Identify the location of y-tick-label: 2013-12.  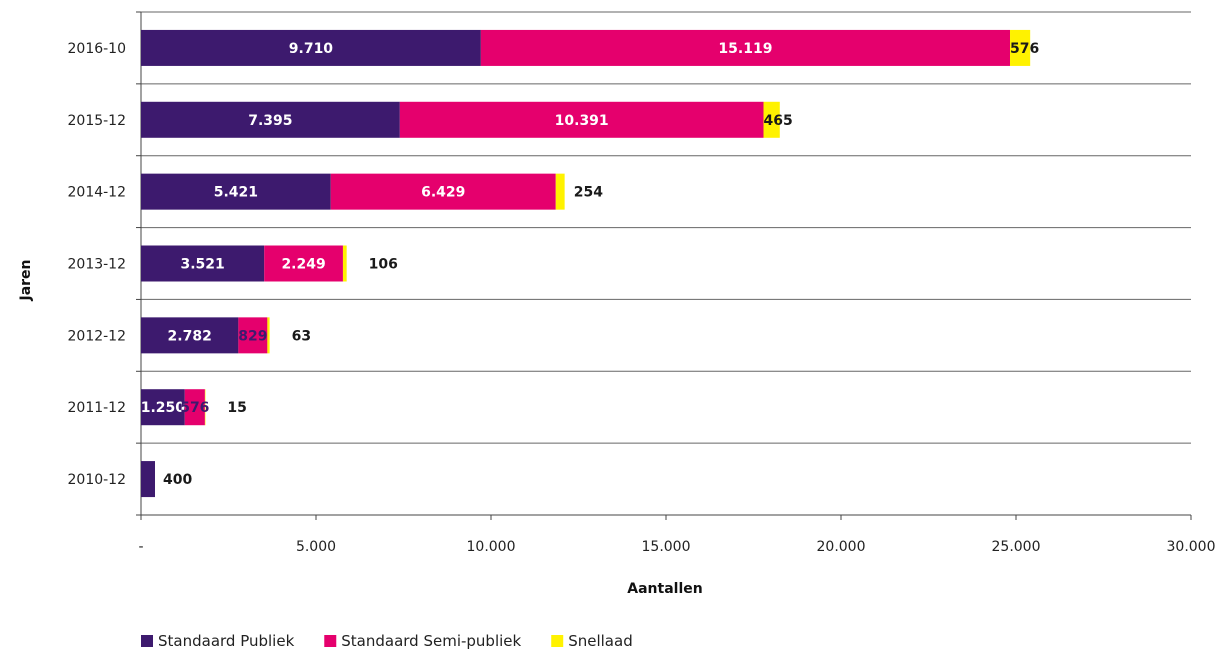
(97, 265).